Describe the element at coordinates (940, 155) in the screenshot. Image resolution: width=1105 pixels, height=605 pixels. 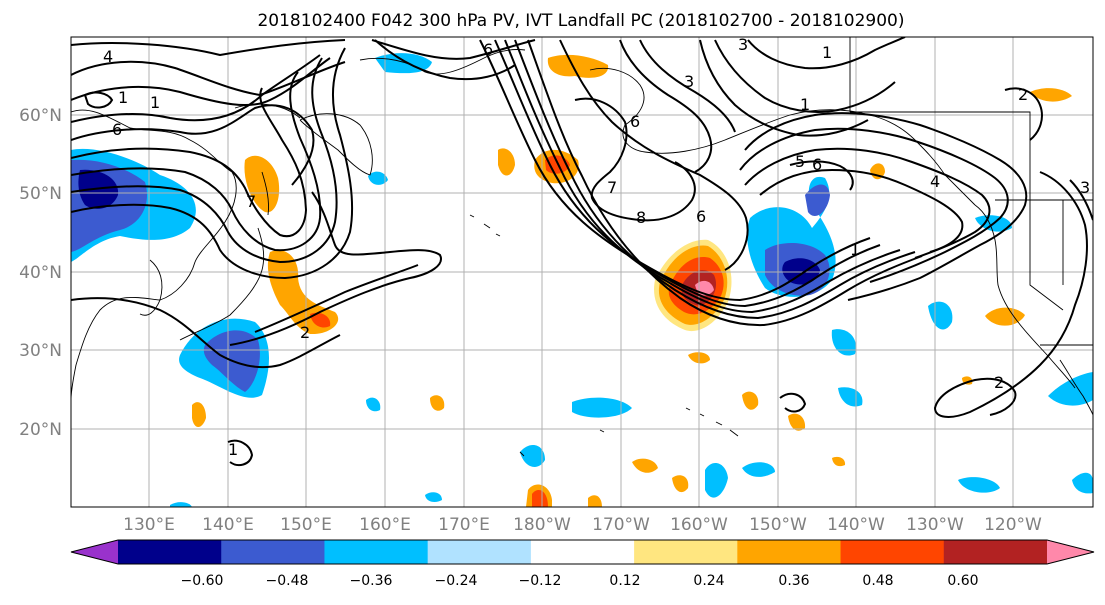
I see `border-canada-prov` at that location.